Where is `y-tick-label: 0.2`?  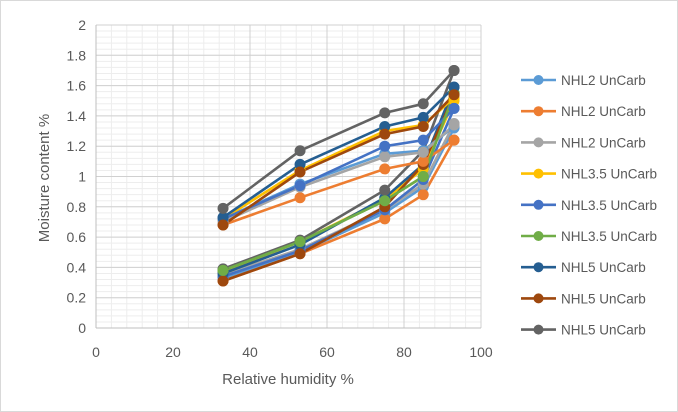 y-tick-label: 0.2 is located at coordinates (77, 298).